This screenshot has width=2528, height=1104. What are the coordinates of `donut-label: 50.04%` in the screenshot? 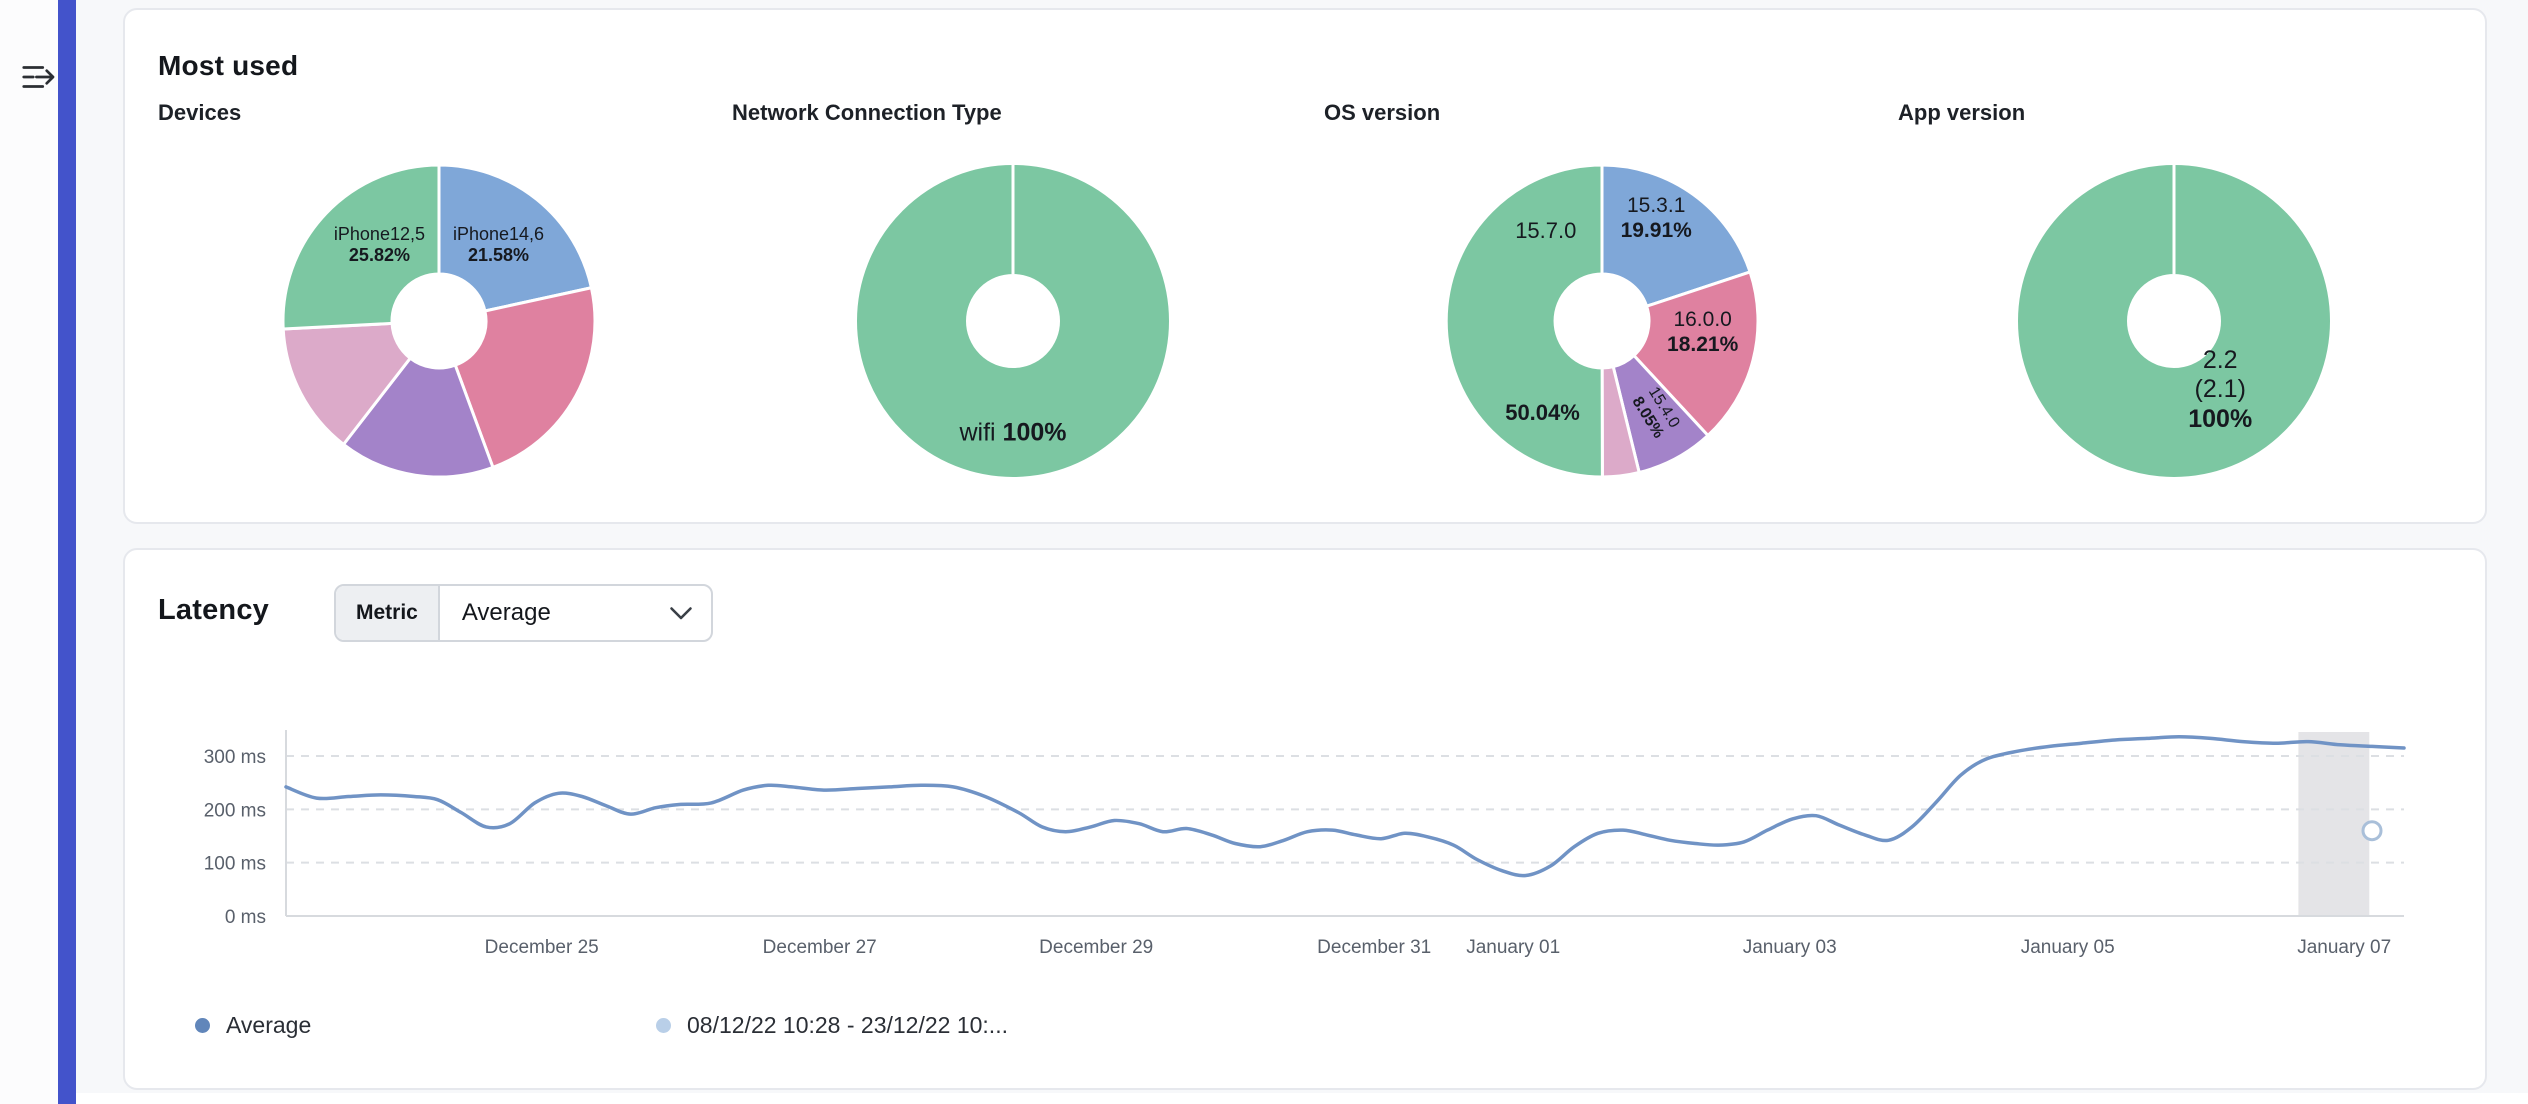 It's located at (1542, 412).